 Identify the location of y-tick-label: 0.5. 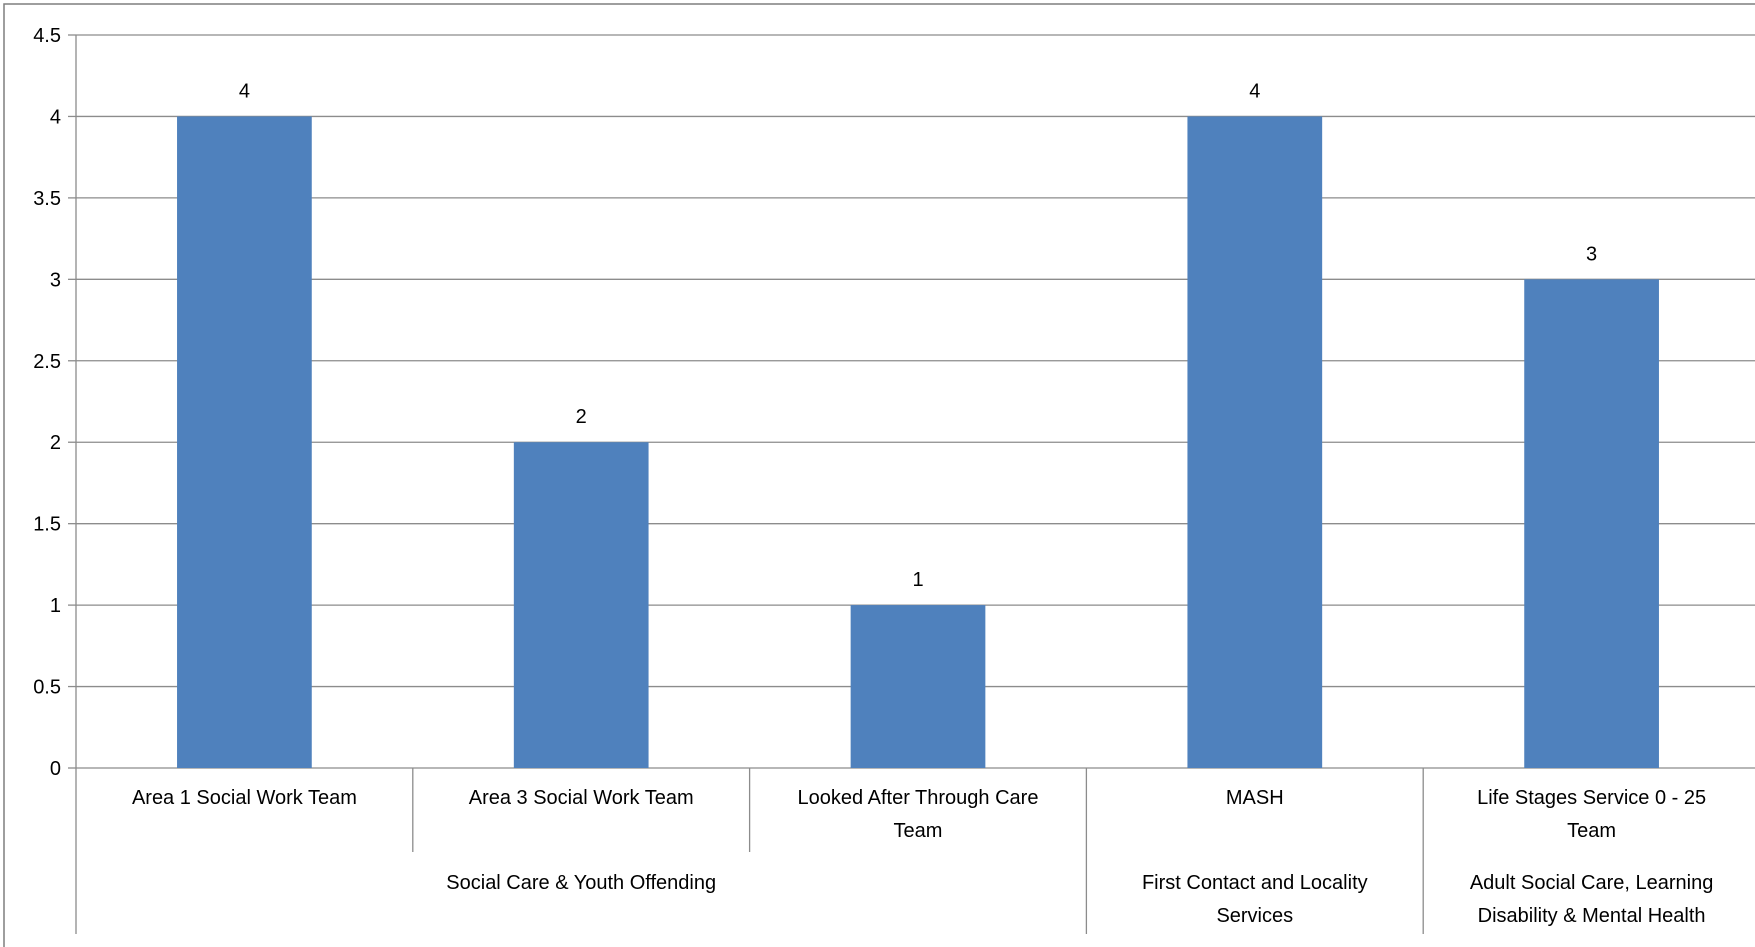
(47, 688).